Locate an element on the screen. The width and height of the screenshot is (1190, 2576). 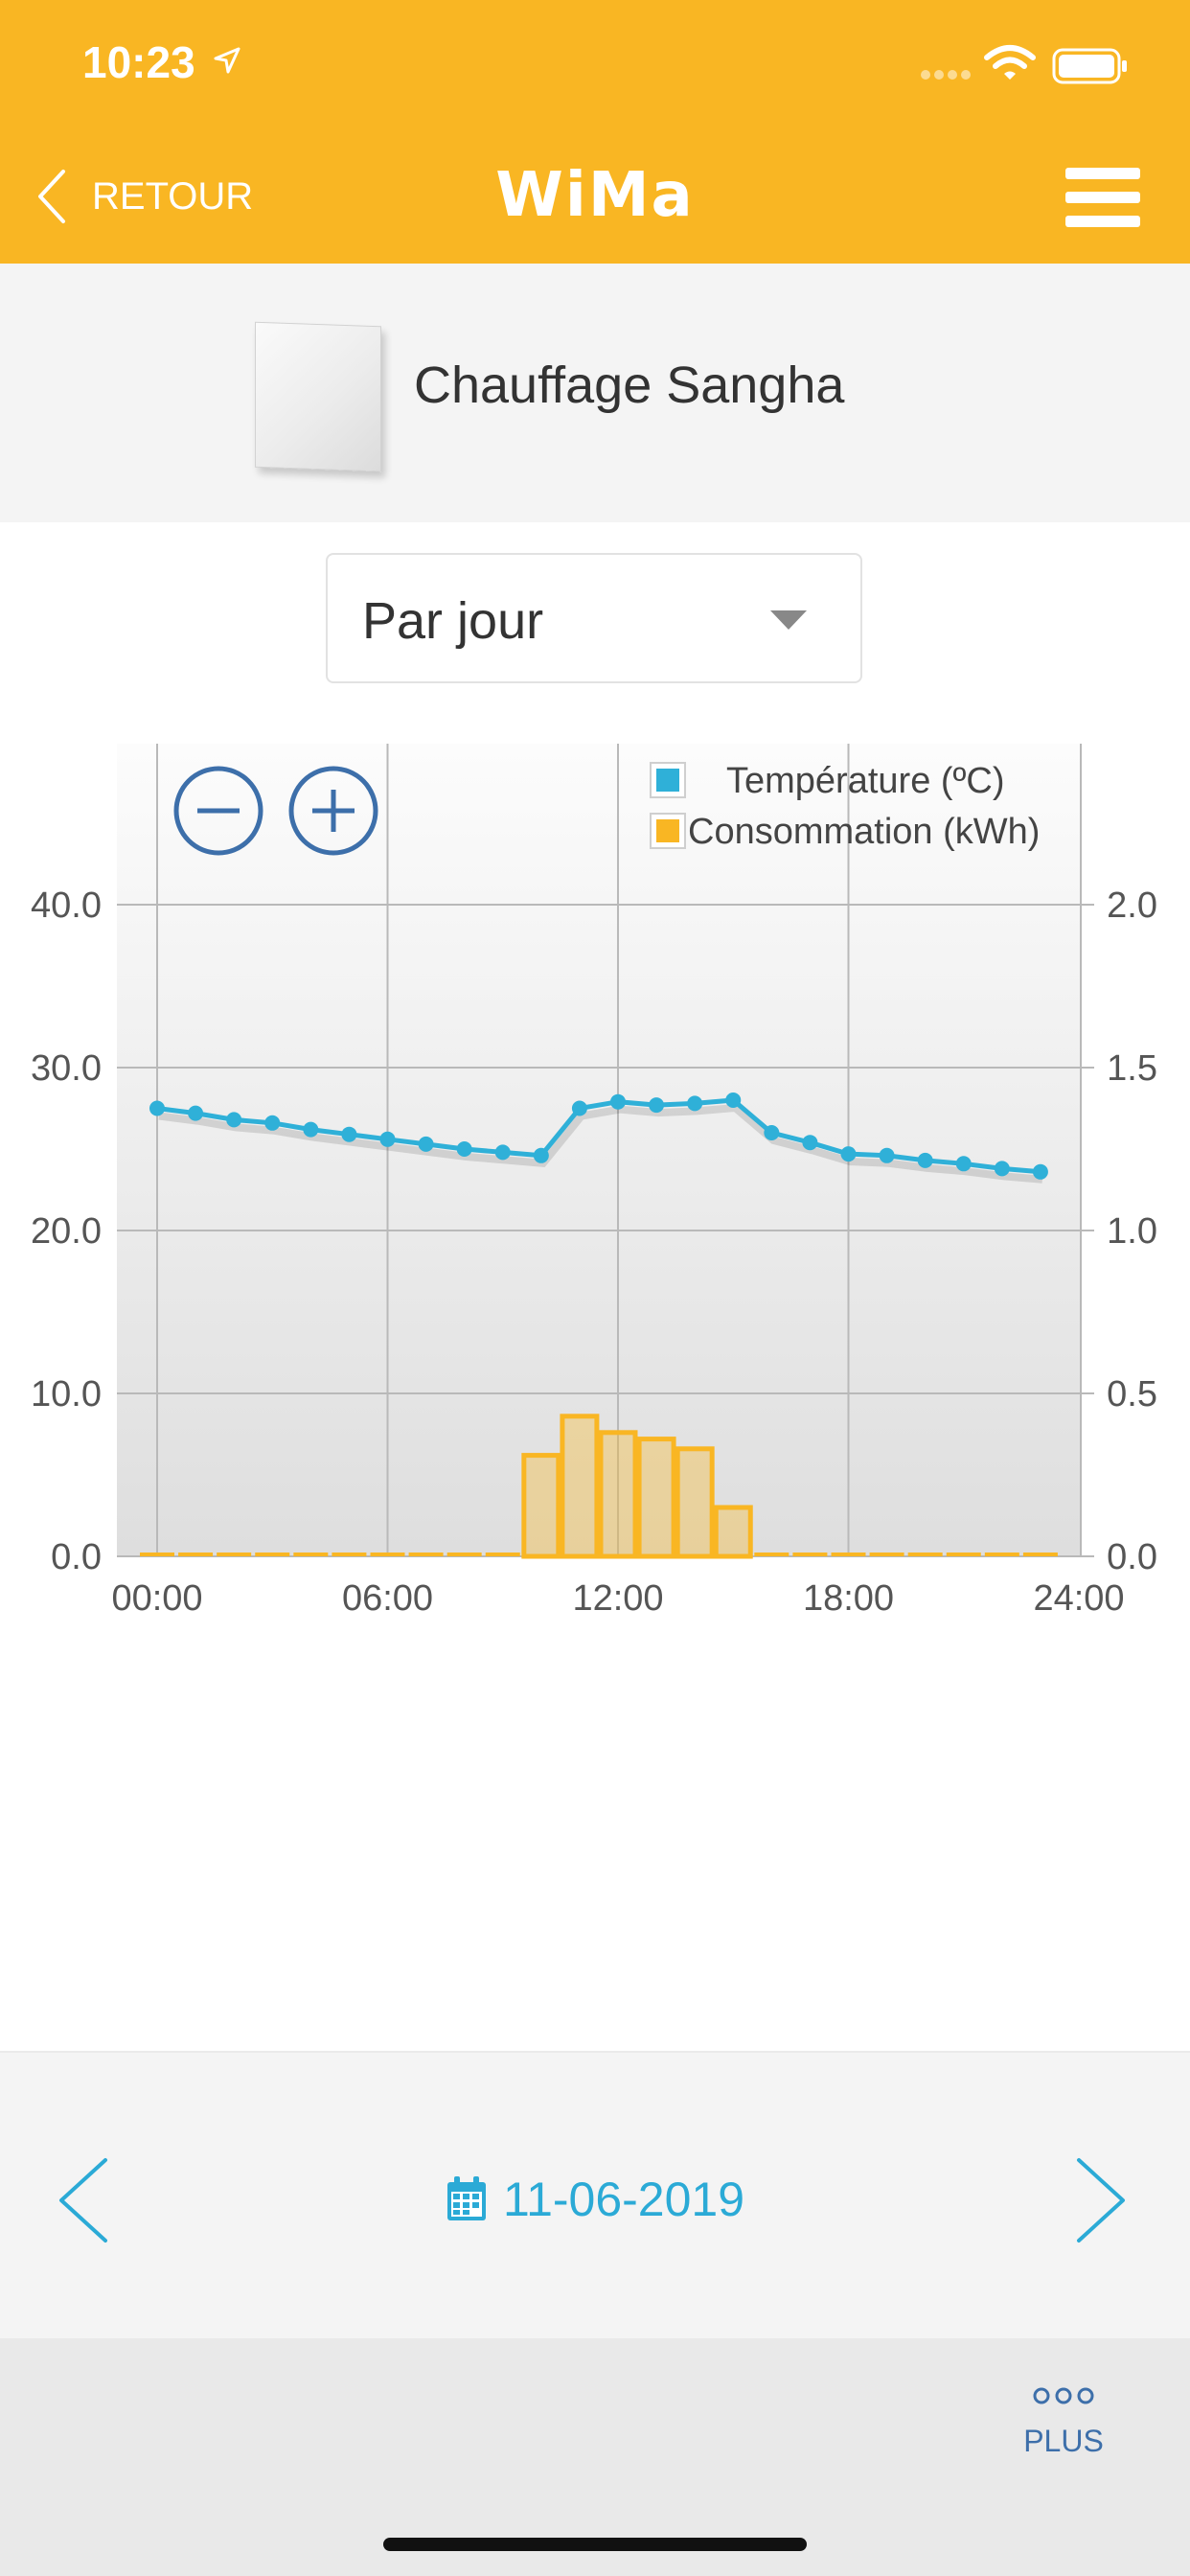
date-navigation: 11-06-2019 is located at coordinates (595, 2195).